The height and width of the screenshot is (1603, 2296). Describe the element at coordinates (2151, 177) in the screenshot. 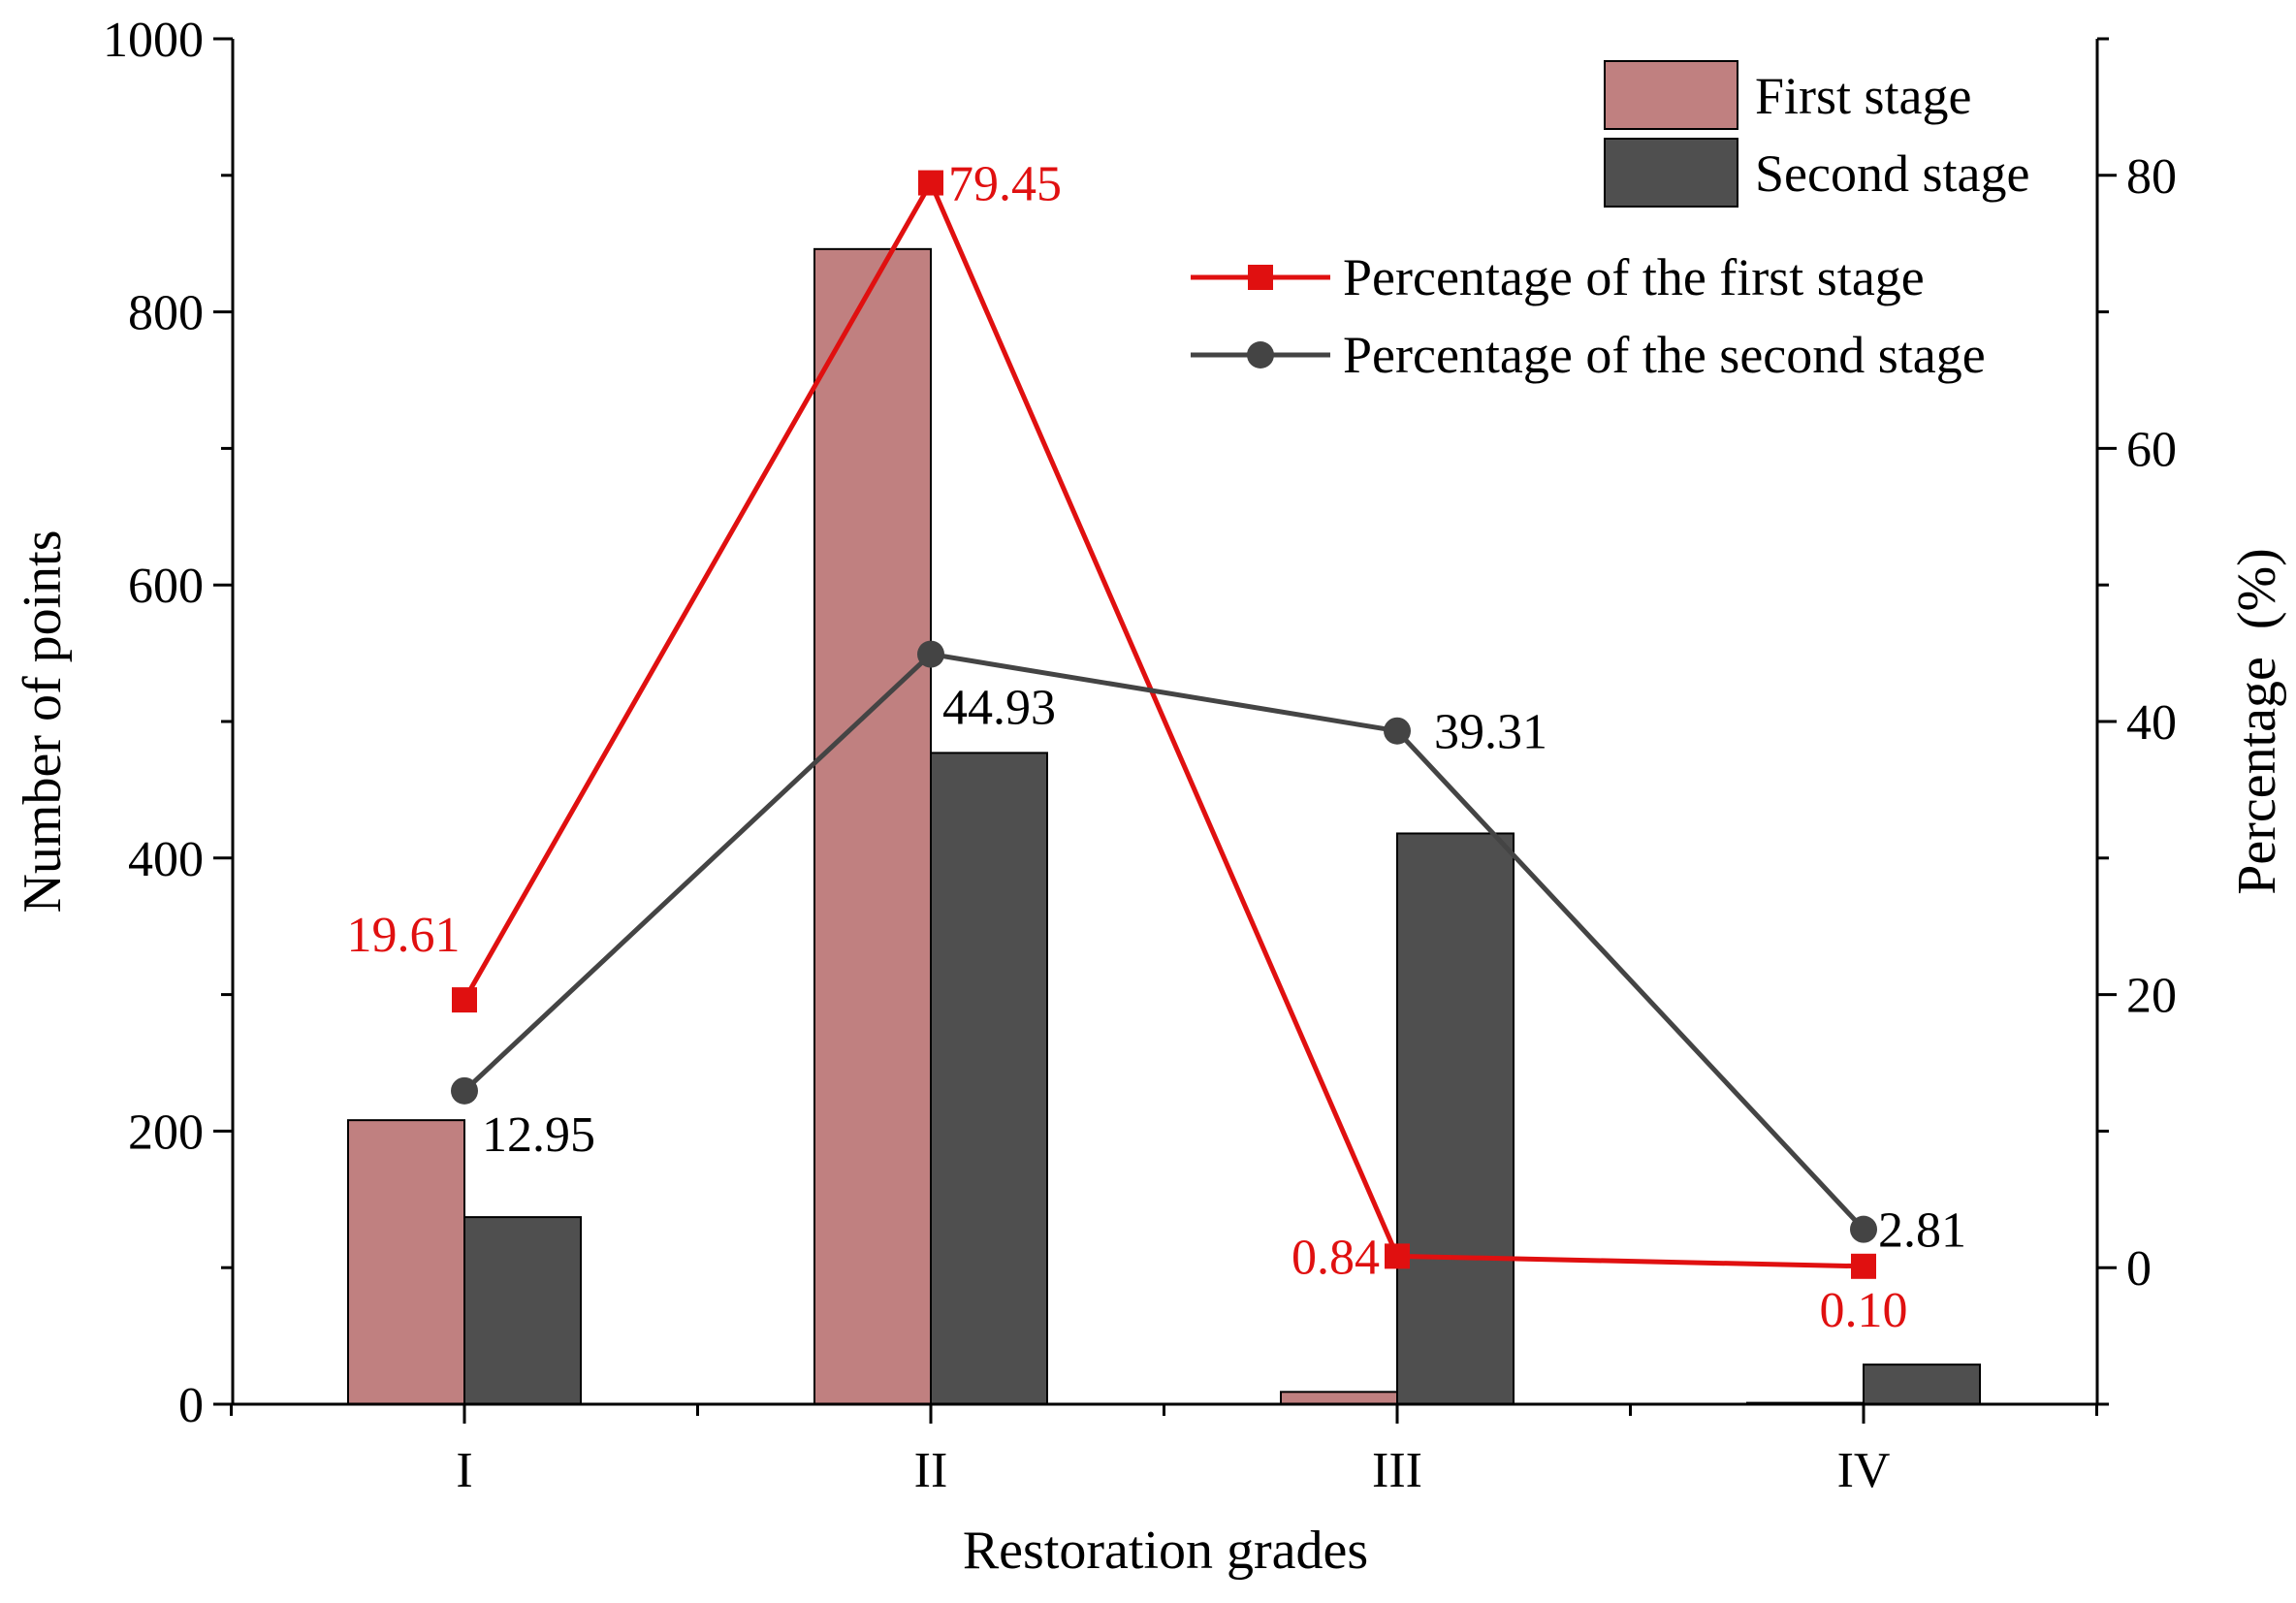

I see `y2-tick-label: 80` at that location.